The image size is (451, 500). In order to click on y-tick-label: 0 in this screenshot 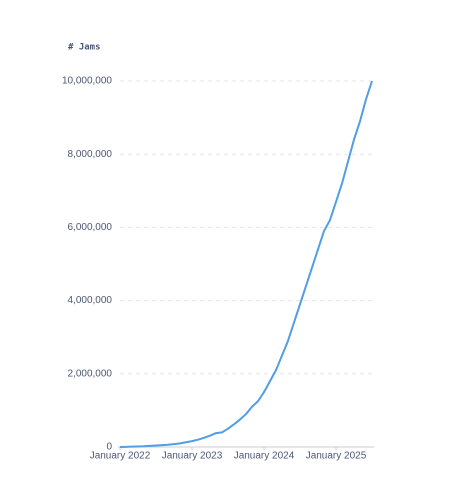, I will do `click(109, 447)`.